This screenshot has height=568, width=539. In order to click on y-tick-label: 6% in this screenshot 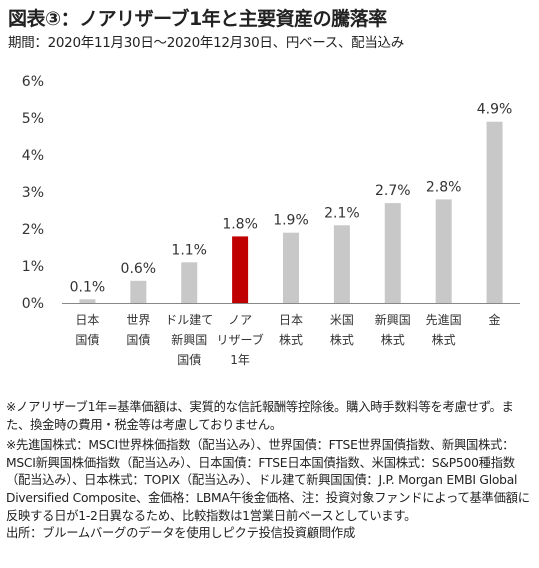, I will do `click(33, 82)`.